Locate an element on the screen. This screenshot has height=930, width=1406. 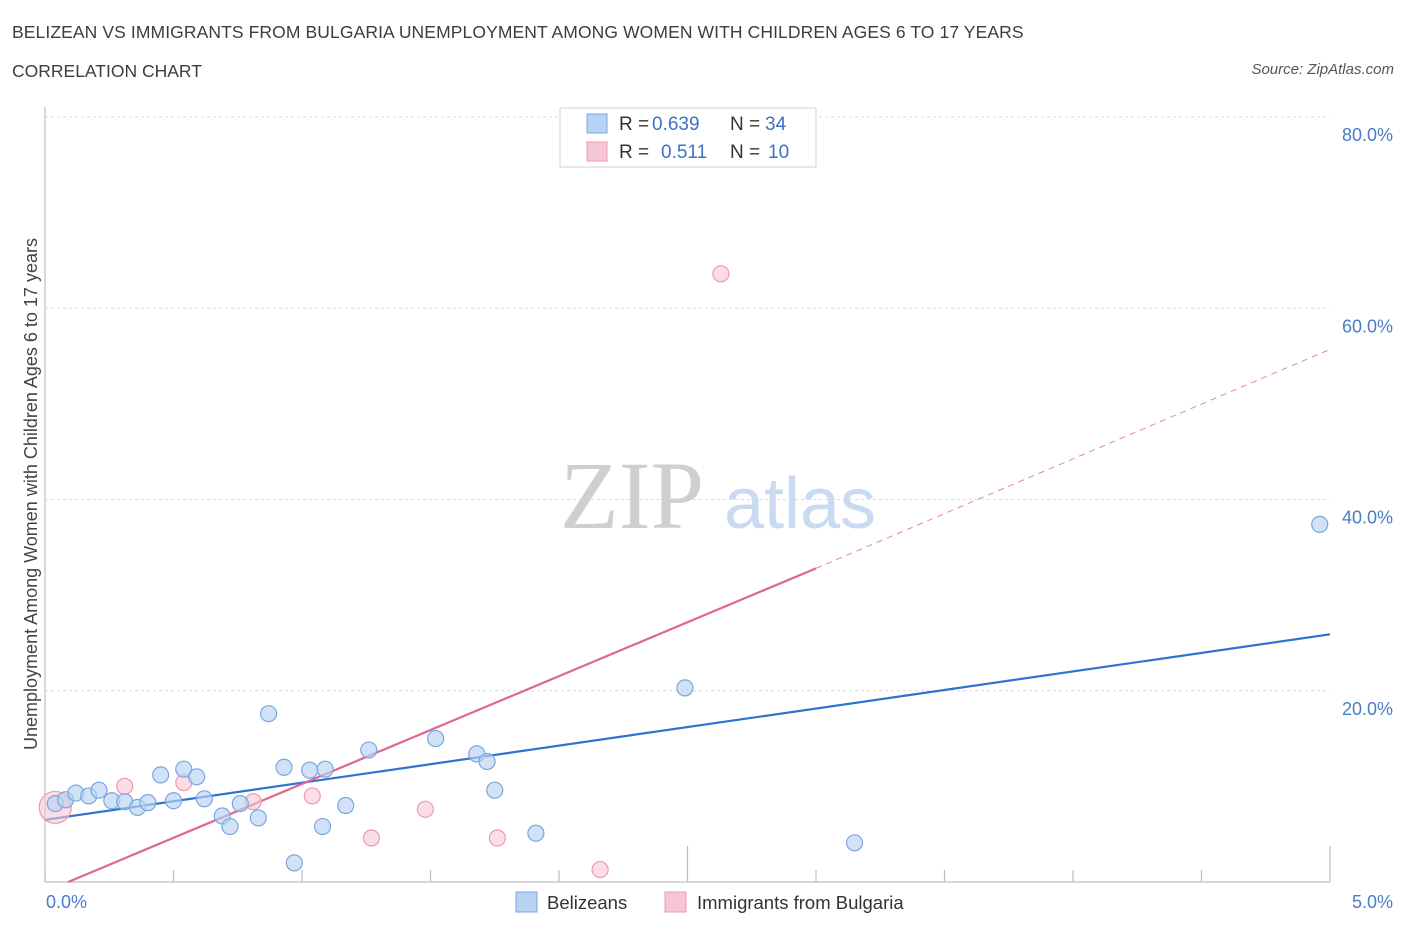
watermark-atlas: atlas is located at coordinates (800, 504).